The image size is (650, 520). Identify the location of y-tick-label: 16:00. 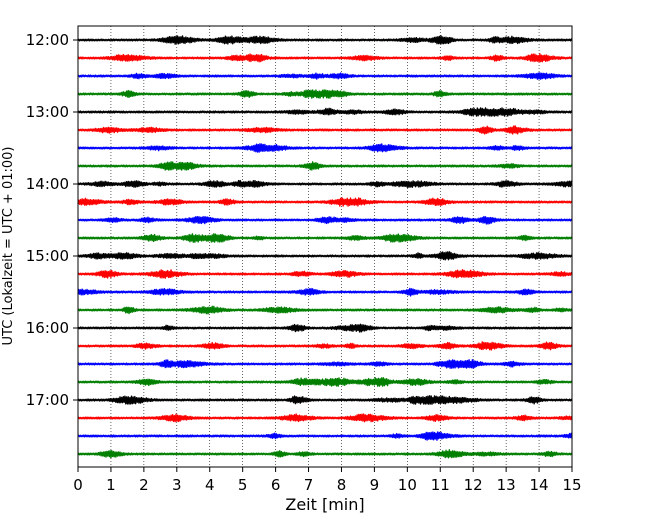
(47, 328).